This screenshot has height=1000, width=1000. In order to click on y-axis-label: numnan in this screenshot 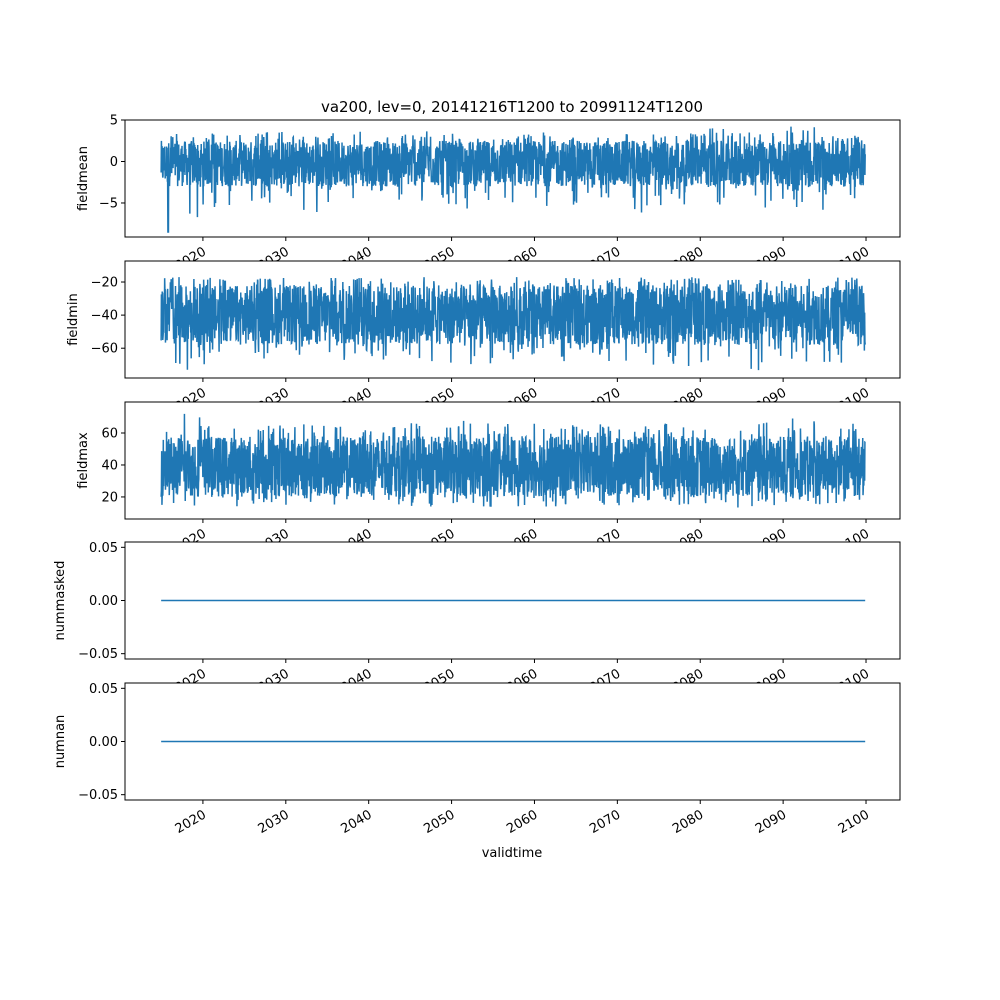, I will do `click(60, 742)`.